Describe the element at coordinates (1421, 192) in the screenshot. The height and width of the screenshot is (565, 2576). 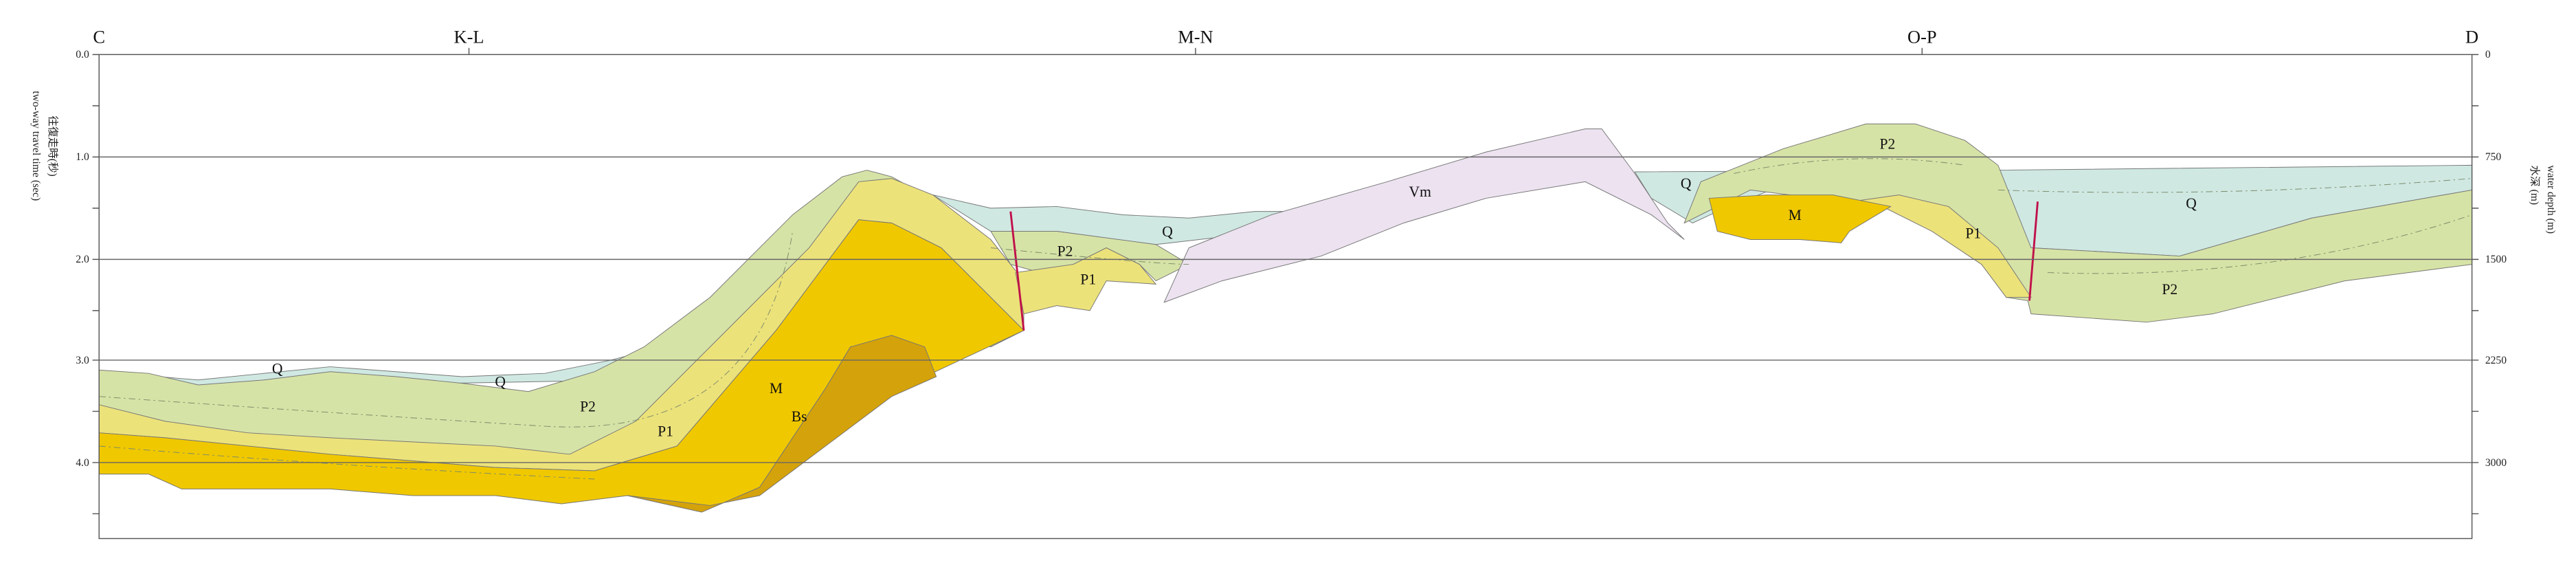
I see `unit-label: Vm` at that location.